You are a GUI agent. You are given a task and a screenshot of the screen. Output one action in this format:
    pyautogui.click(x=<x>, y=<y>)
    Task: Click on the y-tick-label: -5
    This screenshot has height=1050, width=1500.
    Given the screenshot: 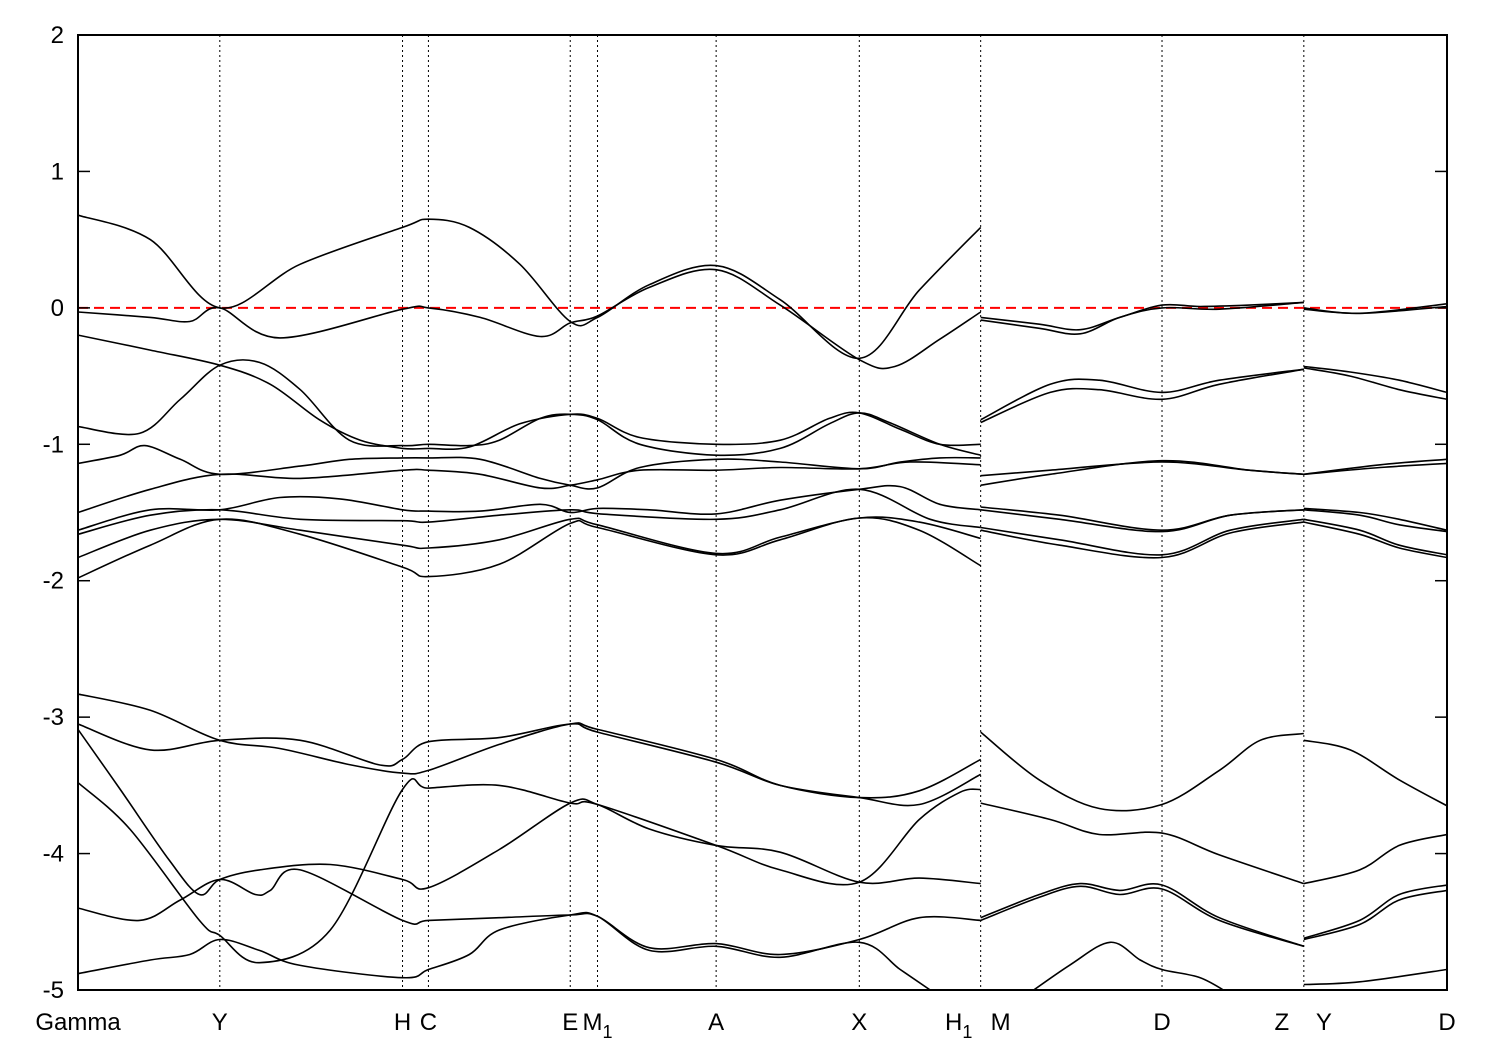 What is the action you would take?
    pyautogui.click(x=53, y=990)
    